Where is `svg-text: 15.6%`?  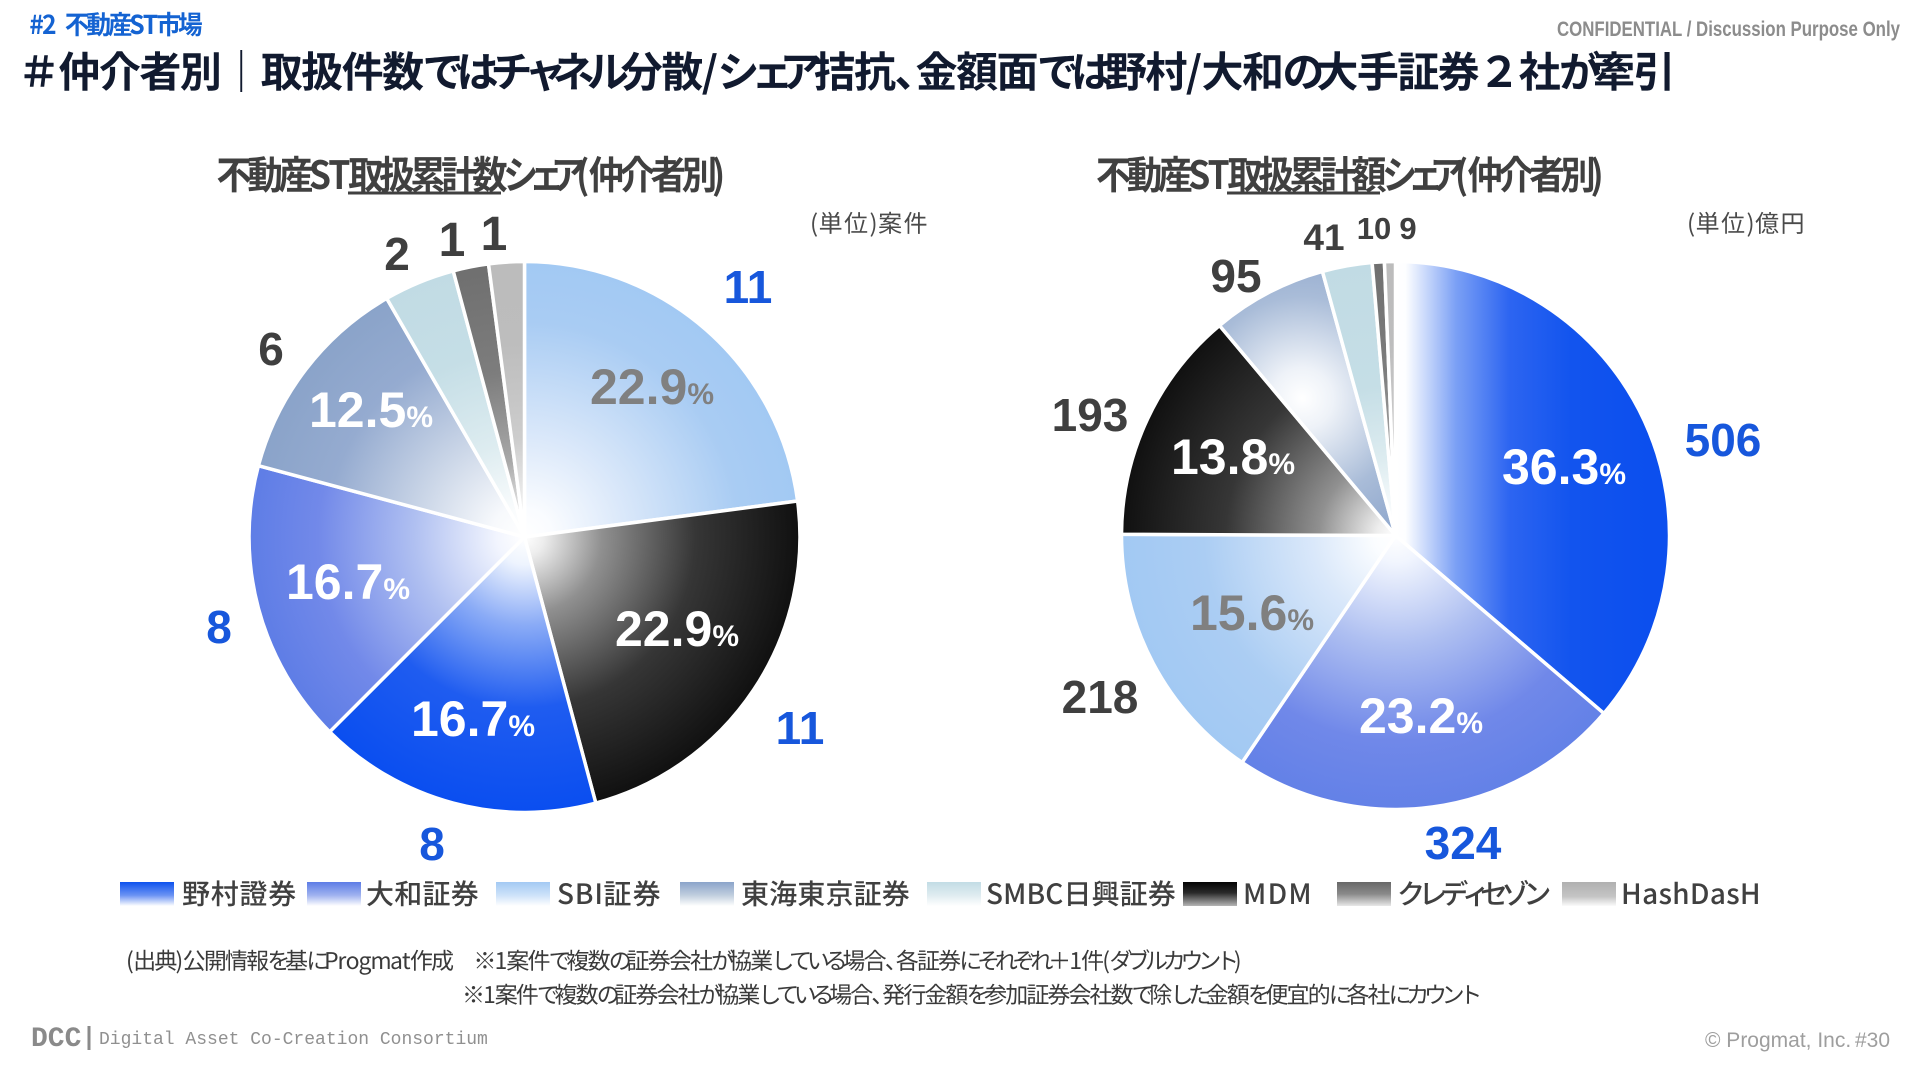
svg-text: 15.6% is located at coordinates (1252, 613).